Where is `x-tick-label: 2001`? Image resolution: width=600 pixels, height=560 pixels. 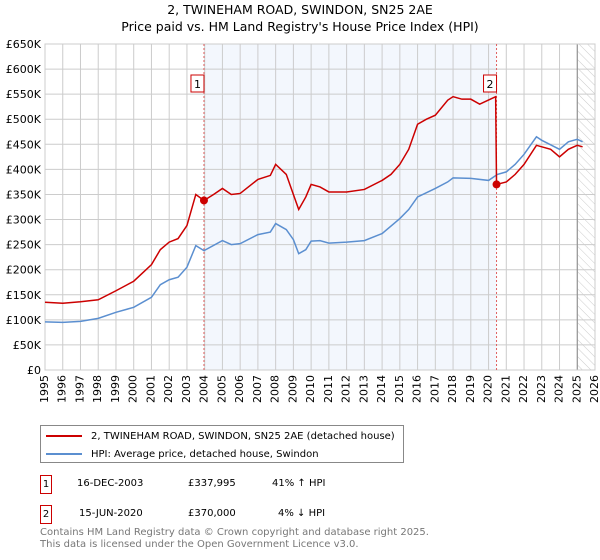
x-tick-label: 2001 is located at coordinates (150, 389).